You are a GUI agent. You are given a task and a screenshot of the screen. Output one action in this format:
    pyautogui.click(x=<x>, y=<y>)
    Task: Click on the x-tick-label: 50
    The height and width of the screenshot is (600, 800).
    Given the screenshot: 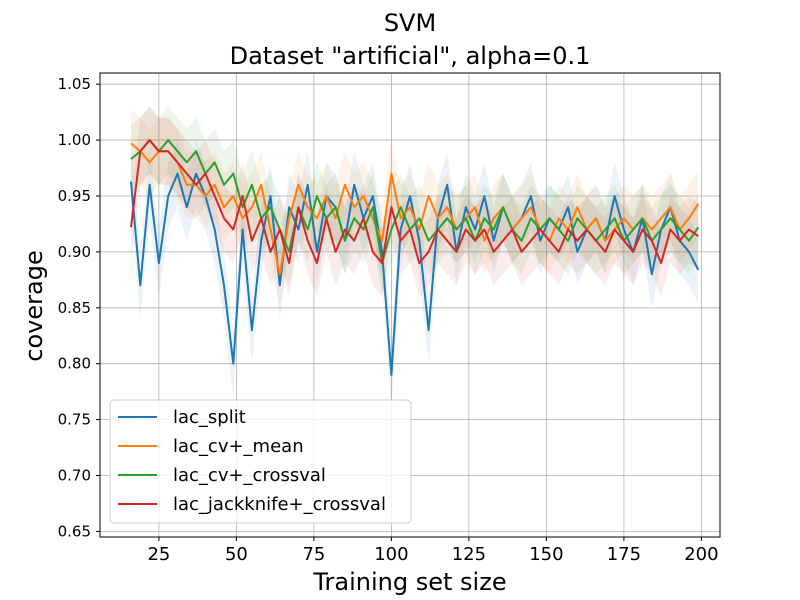 What is the action you would take?
    pyautogui.click(x=236, y=554)
    